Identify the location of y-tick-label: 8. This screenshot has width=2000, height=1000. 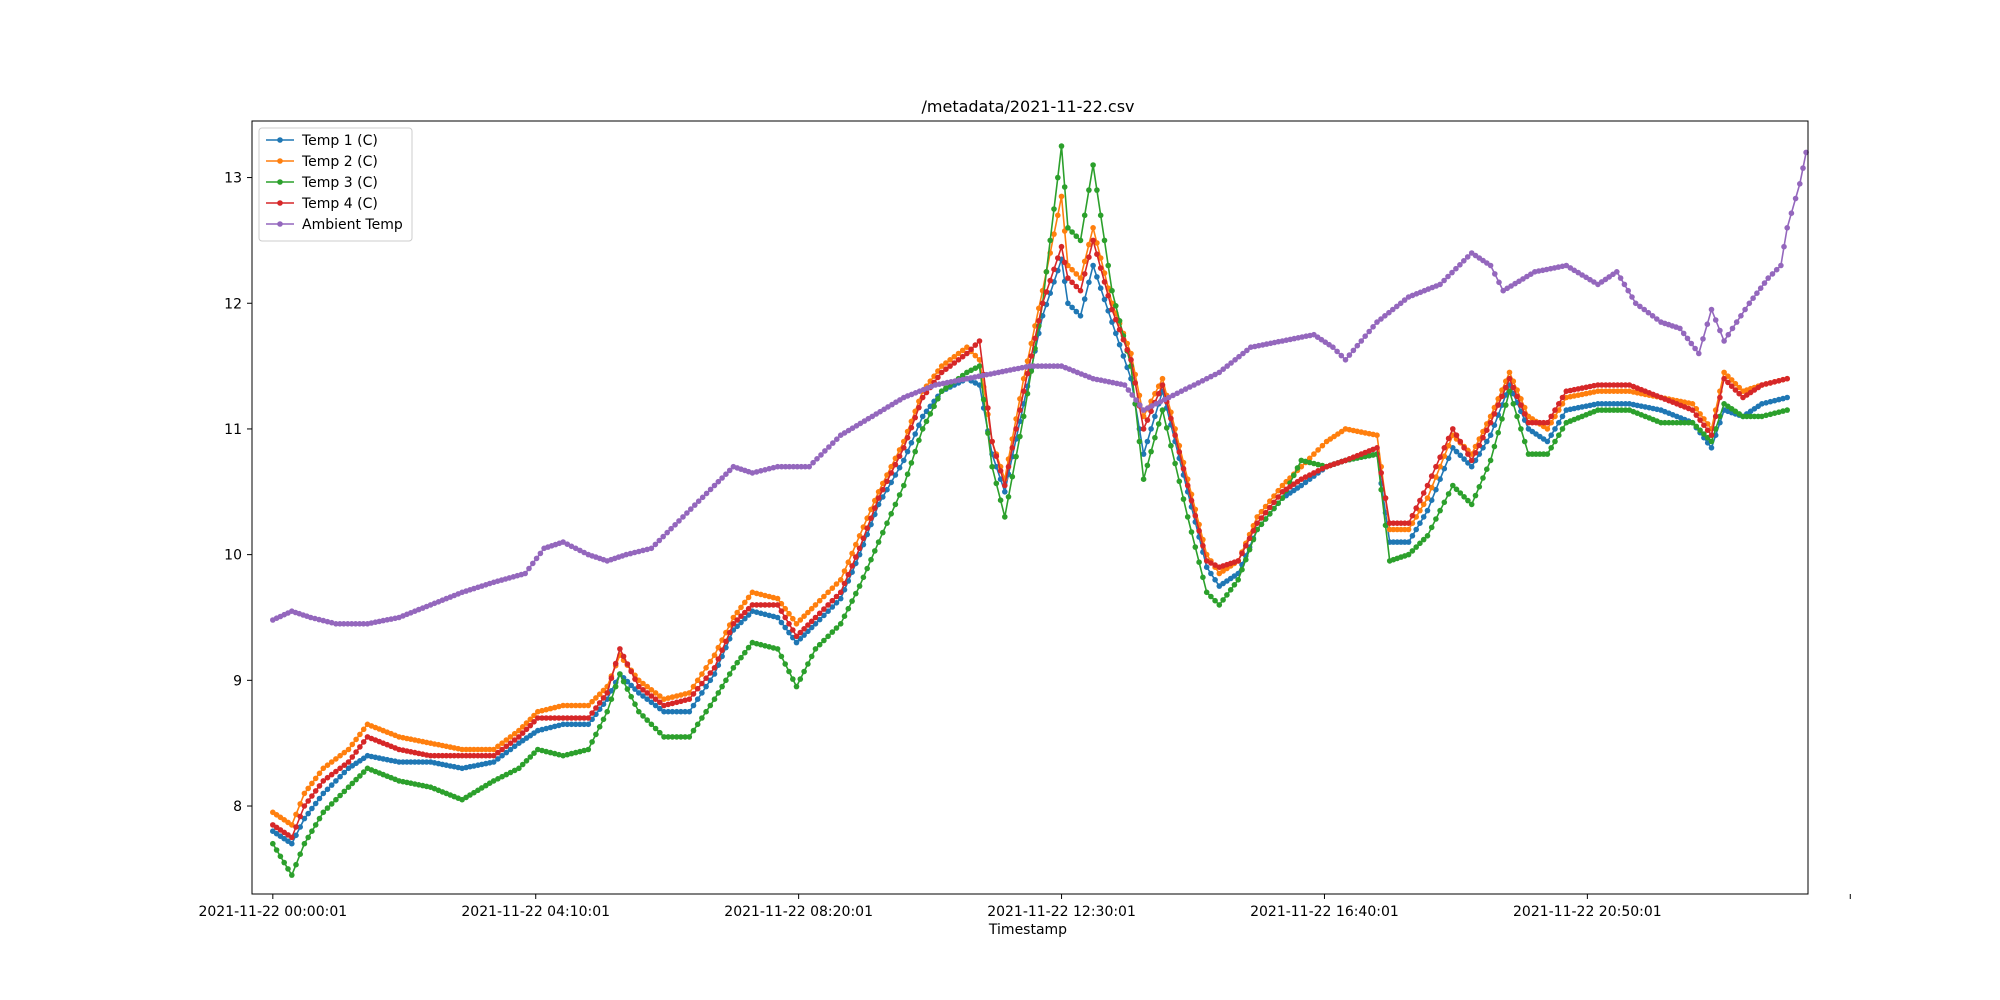
(237, 807).